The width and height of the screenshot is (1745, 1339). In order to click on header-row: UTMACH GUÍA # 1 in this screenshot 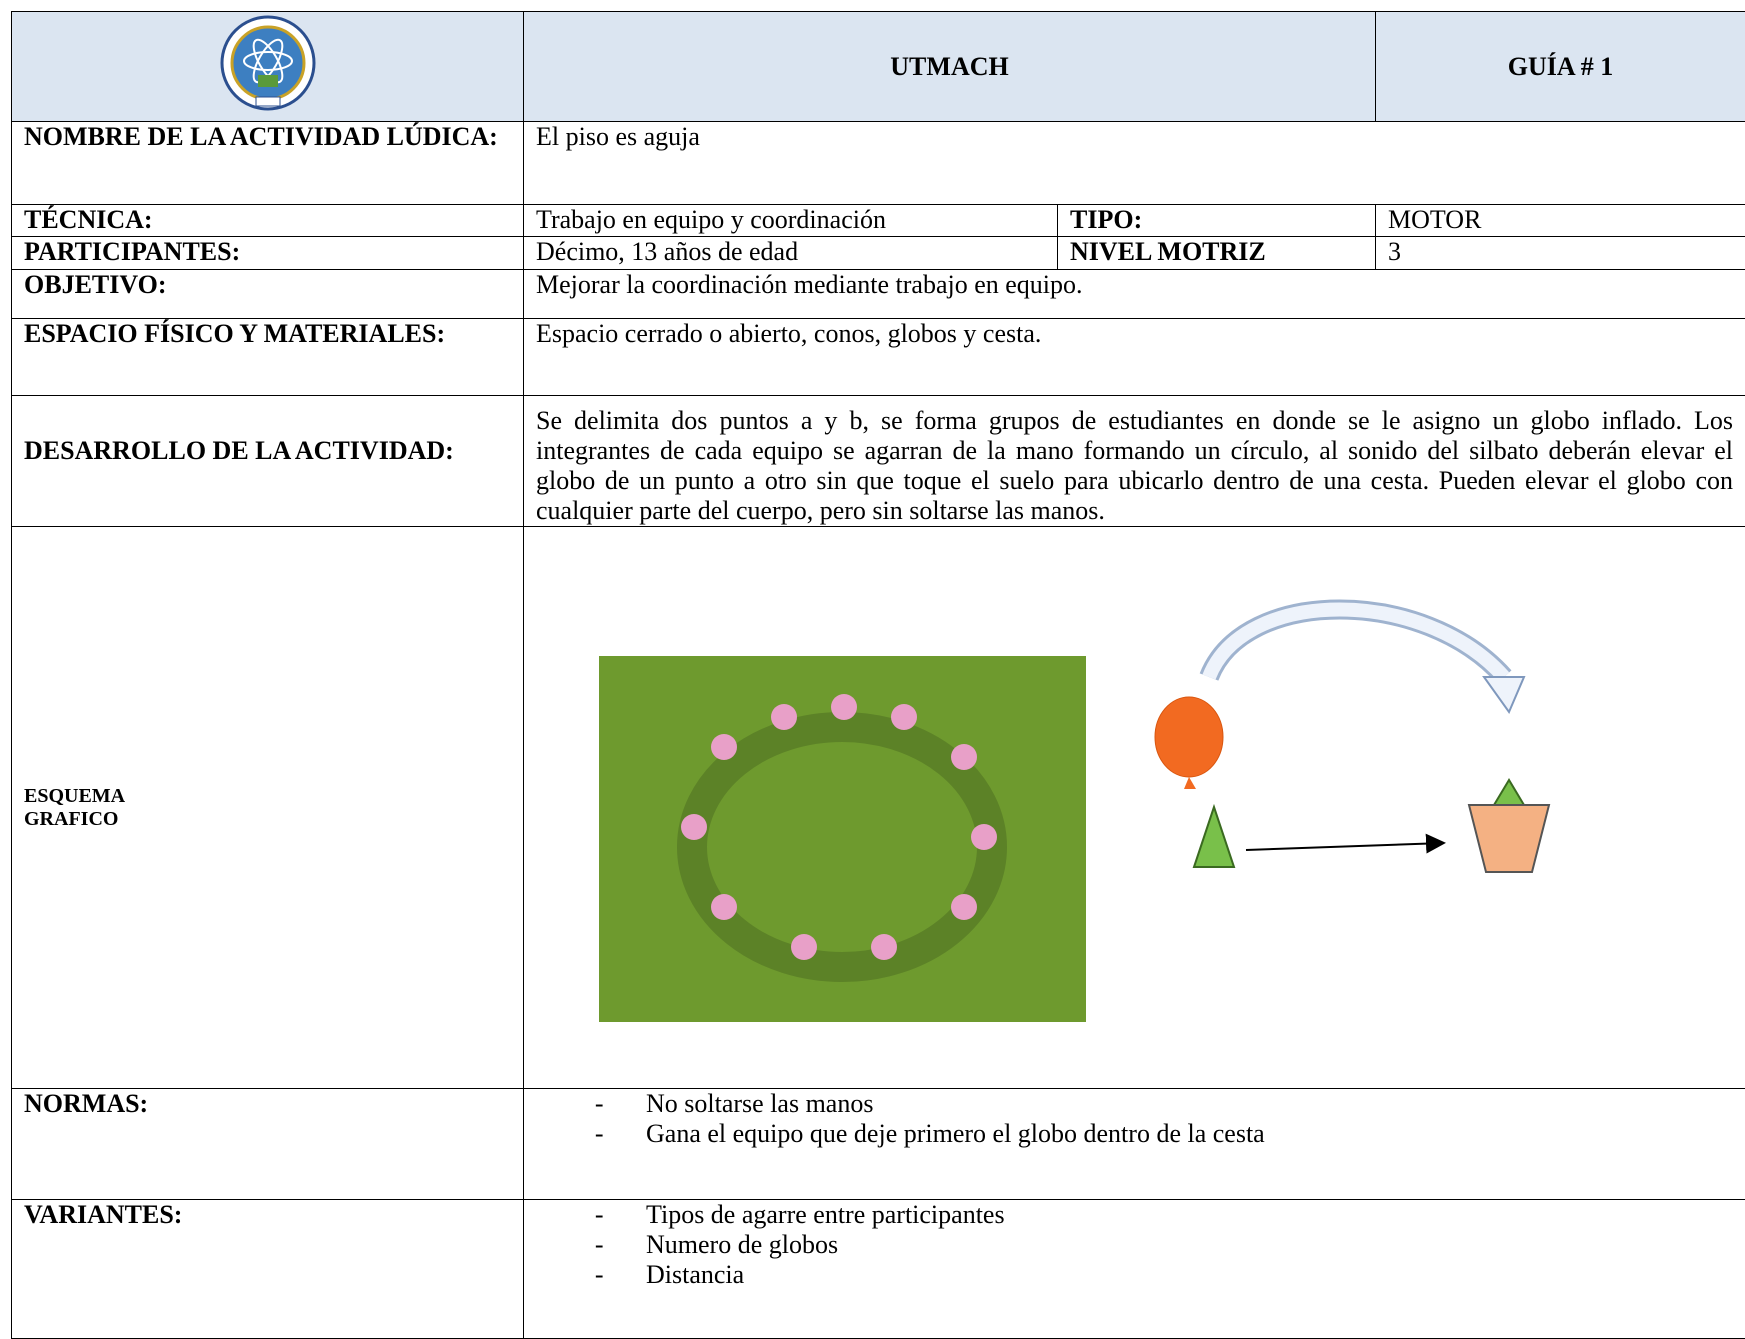, I will do `click(878, 67)`.